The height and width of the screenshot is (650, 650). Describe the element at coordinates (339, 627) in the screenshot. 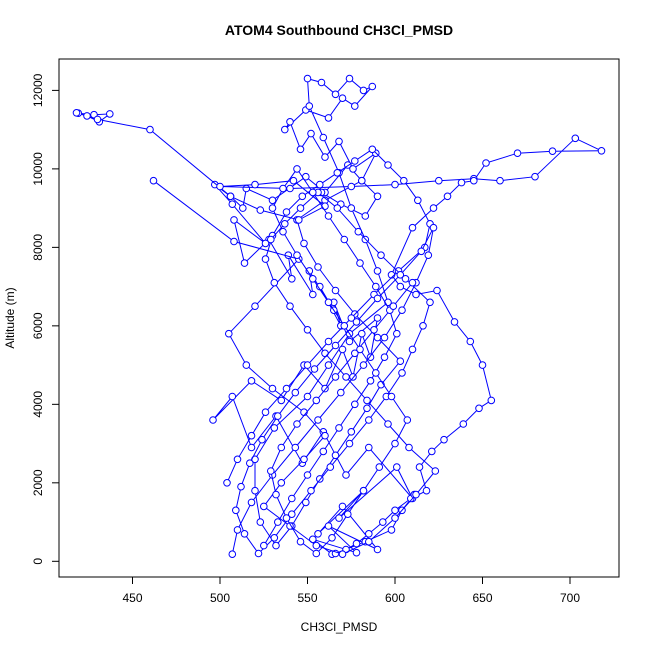

I see `x-axis-label: CH3Cl_PMSD` at that location.